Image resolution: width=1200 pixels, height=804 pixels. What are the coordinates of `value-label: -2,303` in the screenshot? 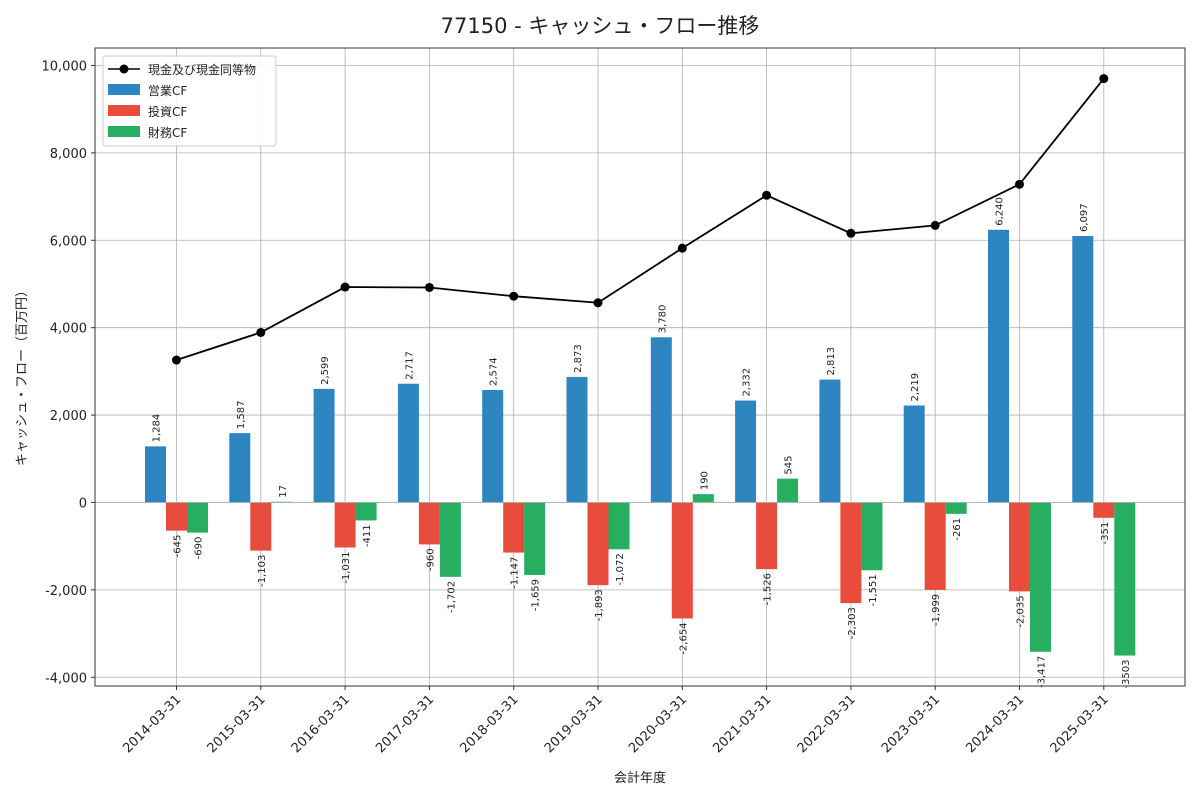 It's located at (852, 623).